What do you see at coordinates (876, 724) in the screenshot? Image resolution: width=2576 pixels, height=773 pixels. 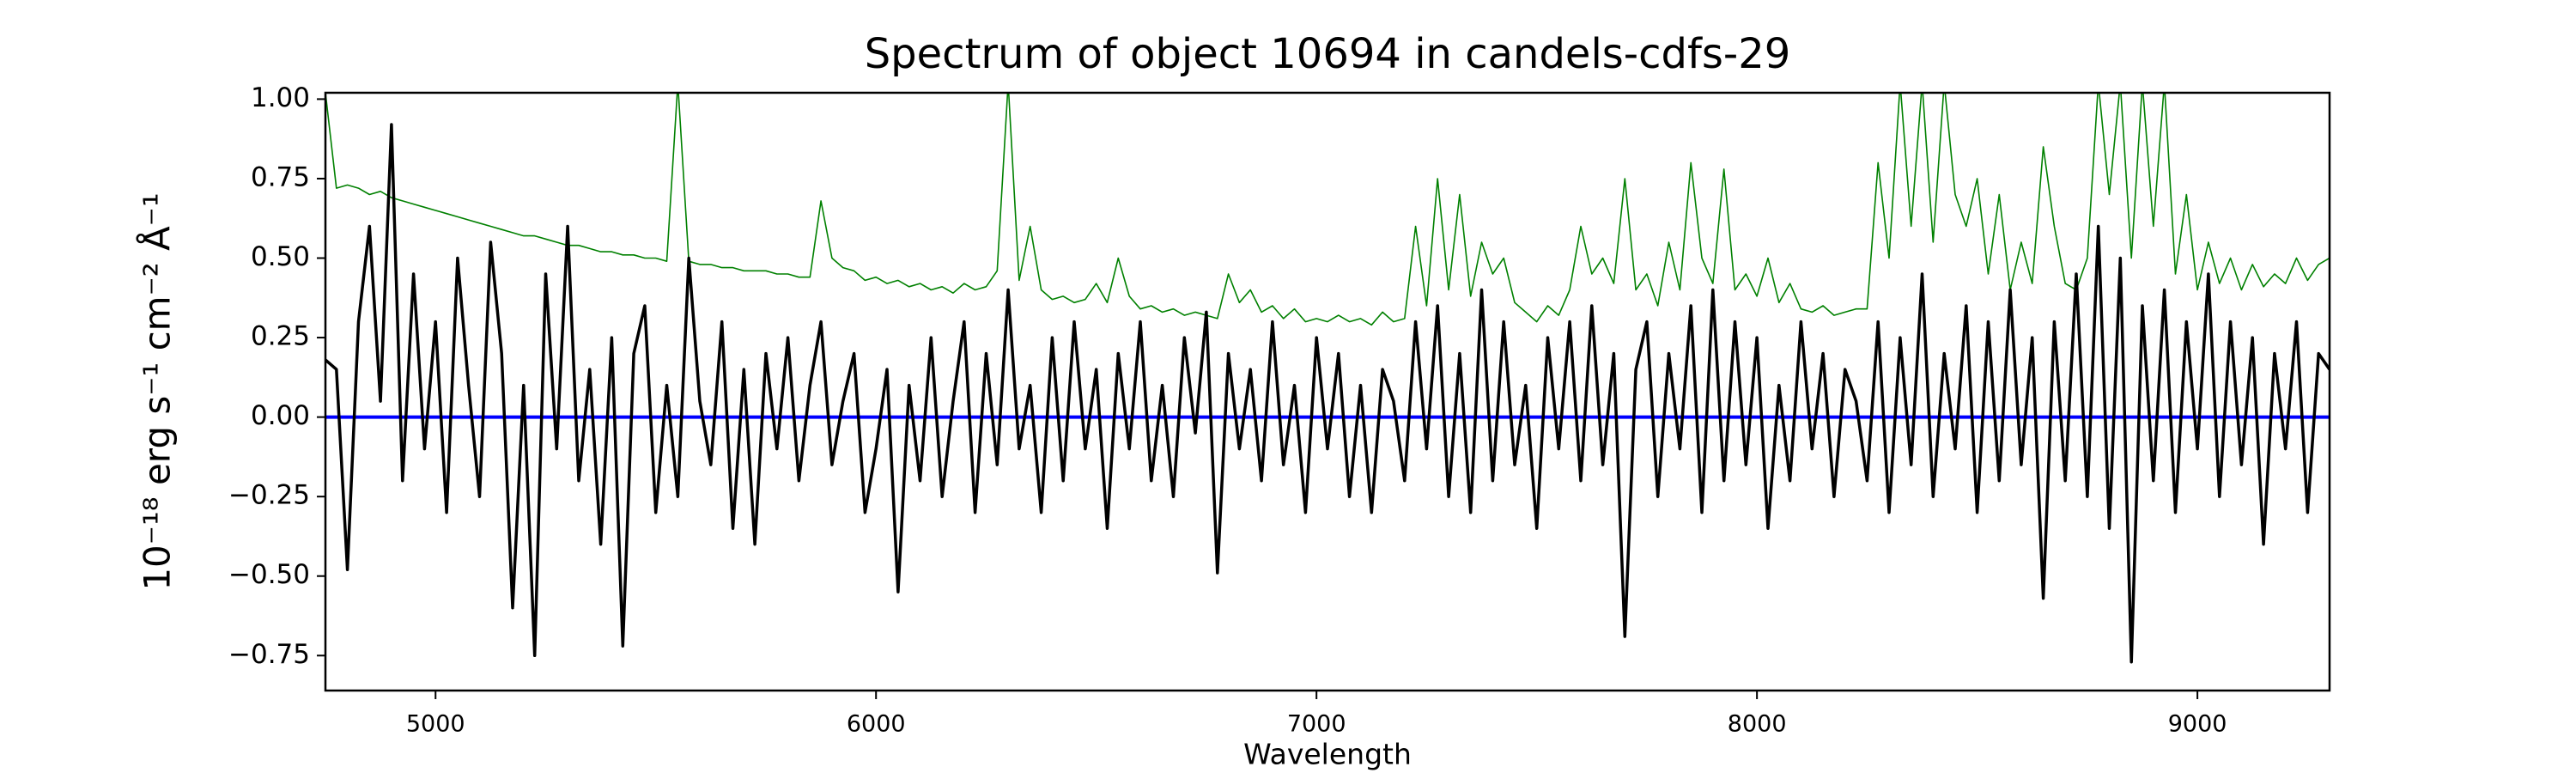 I see `x-tick-label: 6000` at bounding box center [876, 724].